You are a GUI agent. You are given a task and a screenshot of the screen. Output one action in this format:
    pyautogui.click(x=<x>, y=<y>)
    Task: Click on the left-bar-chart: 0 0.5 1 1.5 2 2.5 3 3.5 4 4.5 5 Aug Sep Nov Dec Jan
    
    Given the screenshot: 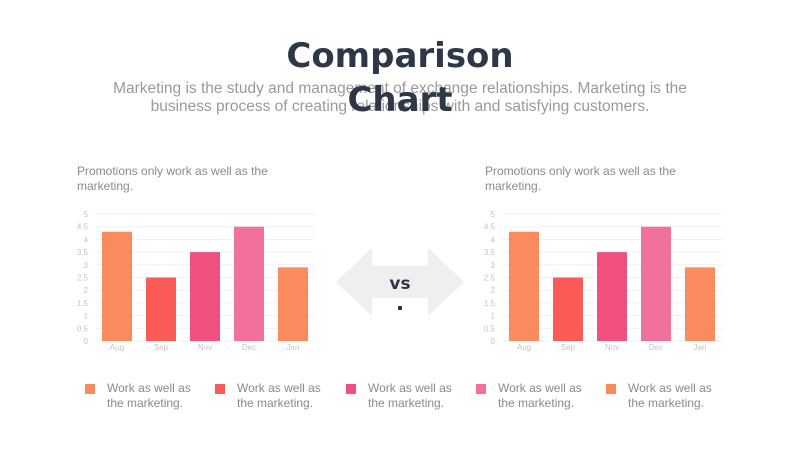 What is the action you would take?
    pyautogui.click(x=196, y=281)
    